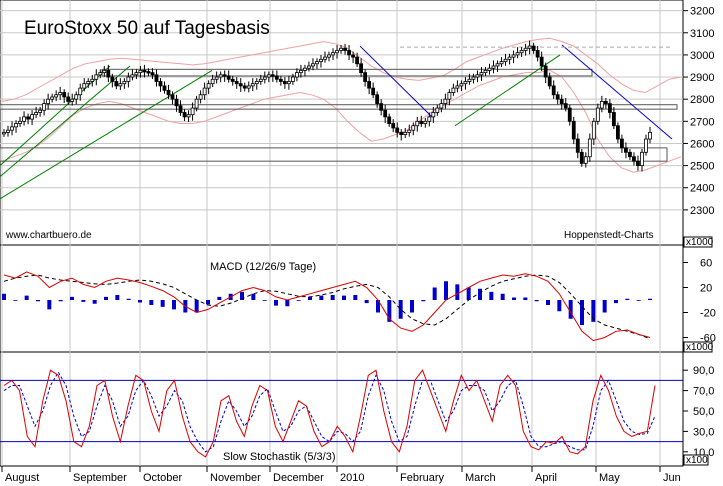 This screenshot has width=723, height=486. I want to click on month-tick-label: August, so click(22, 478).